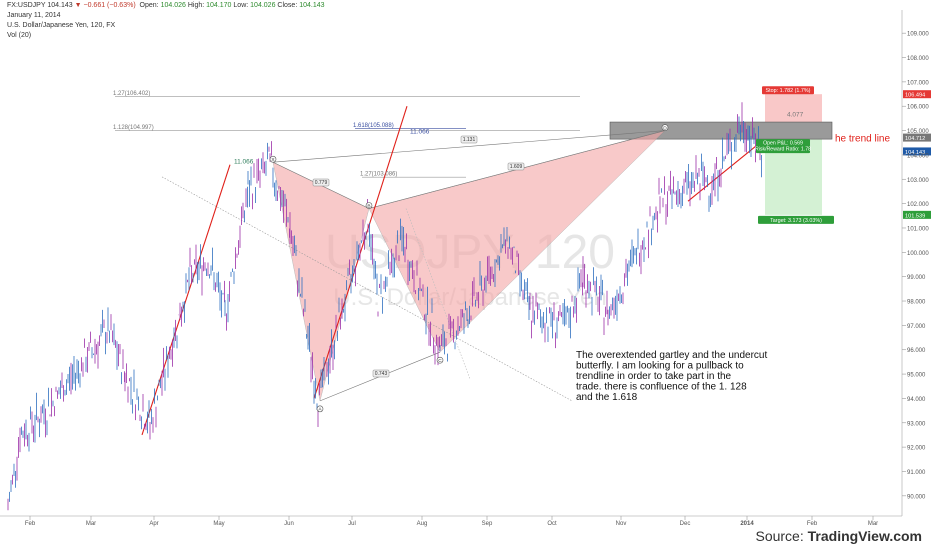 The width and height of the screenshot is (932, 550). I want to click on y-tick-label: 99.000, so click(916, 278).